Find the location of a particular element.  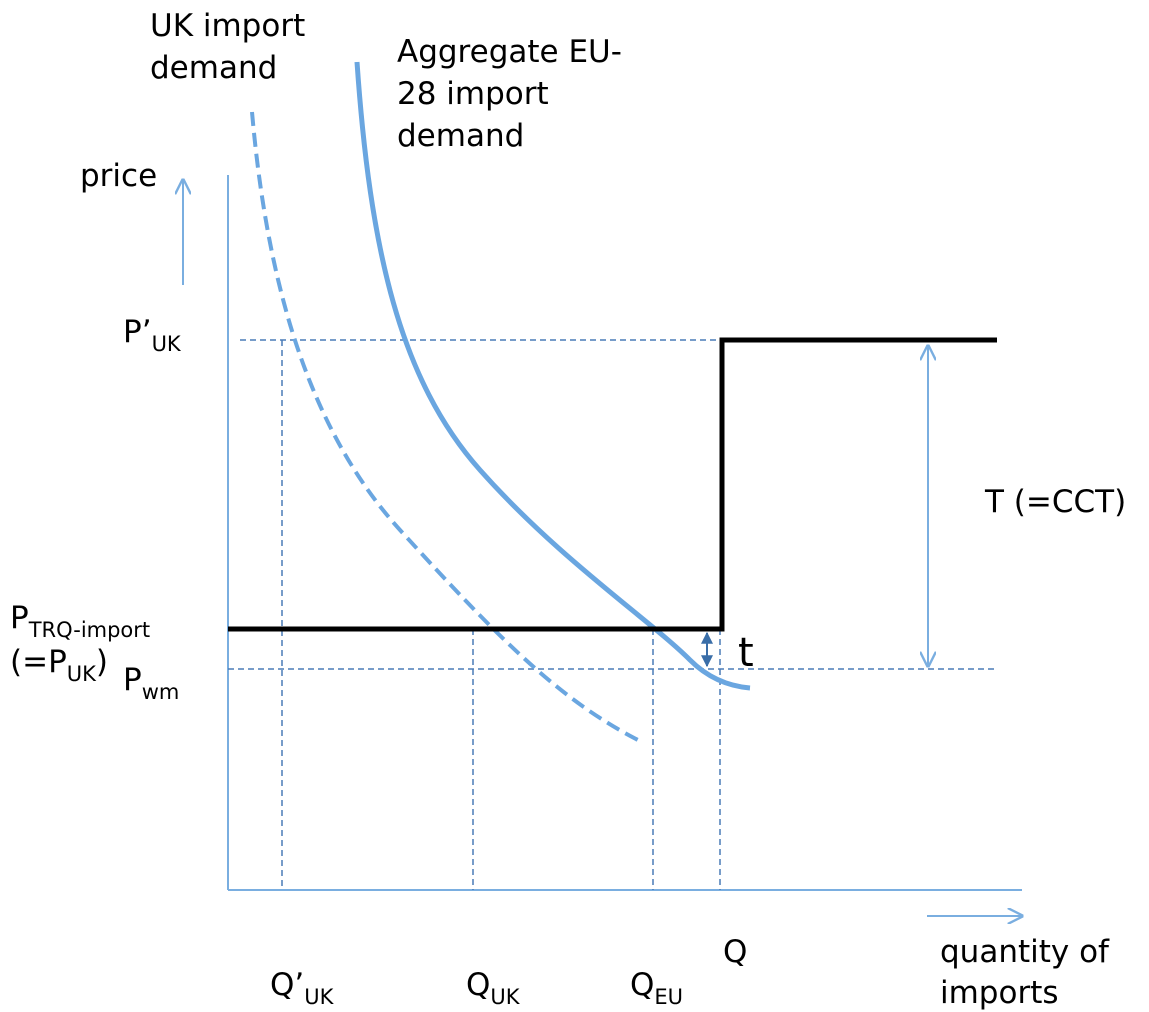

label: Q’UK is located at coordinates (302, 988).